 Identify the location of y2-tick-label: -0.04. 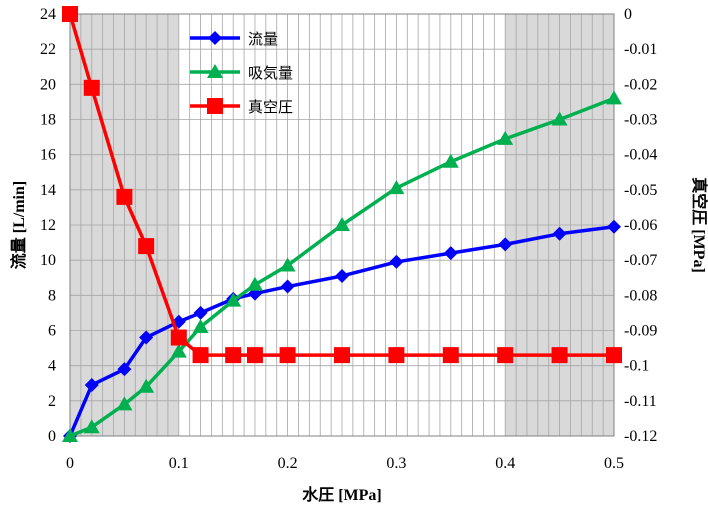
(640, 155).